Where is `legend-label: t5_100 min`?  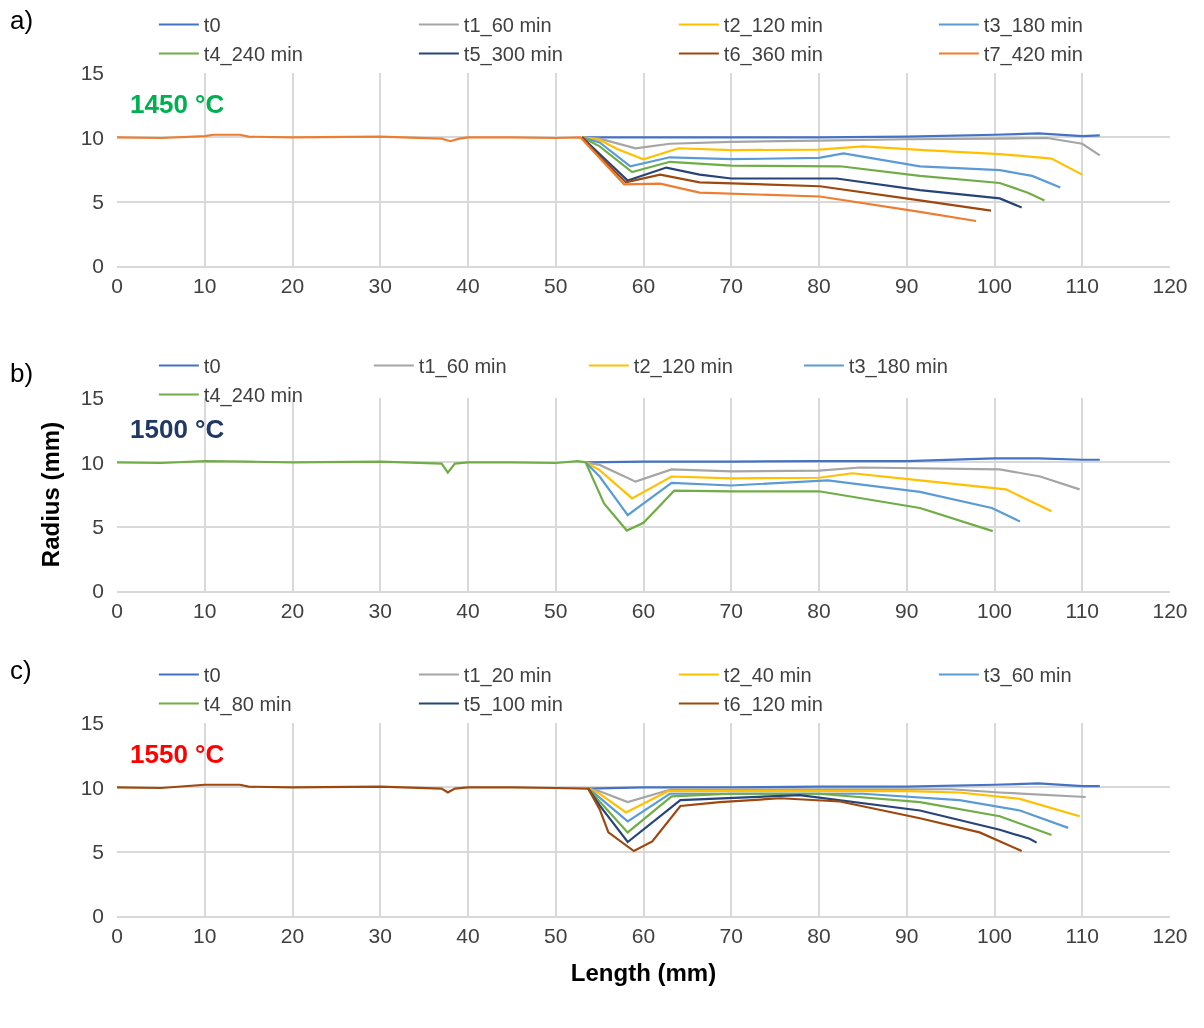
legend-label: t5_100 min is located at coordinates (513, 705).